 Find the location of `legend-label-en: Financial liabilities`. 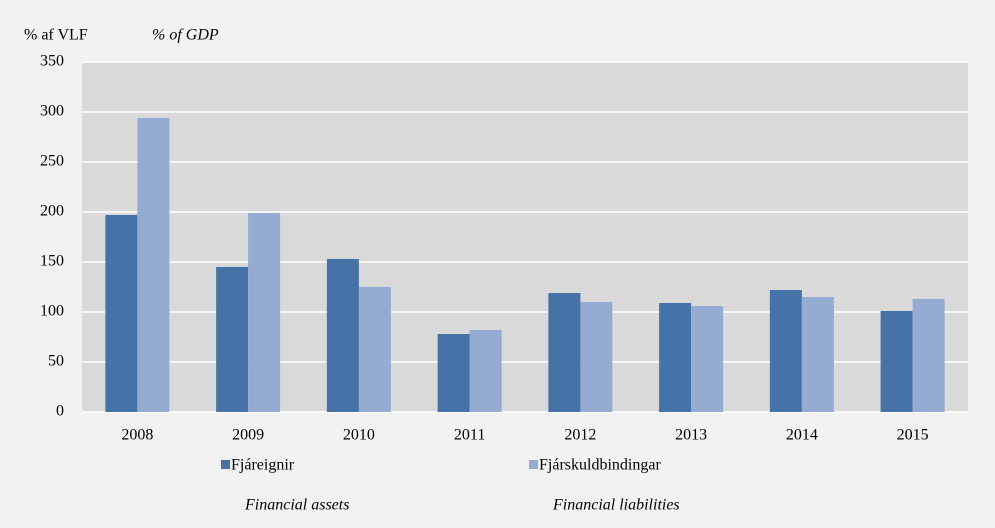

legend-label-en: Financial liabilities is located at coordinates (616, 505).